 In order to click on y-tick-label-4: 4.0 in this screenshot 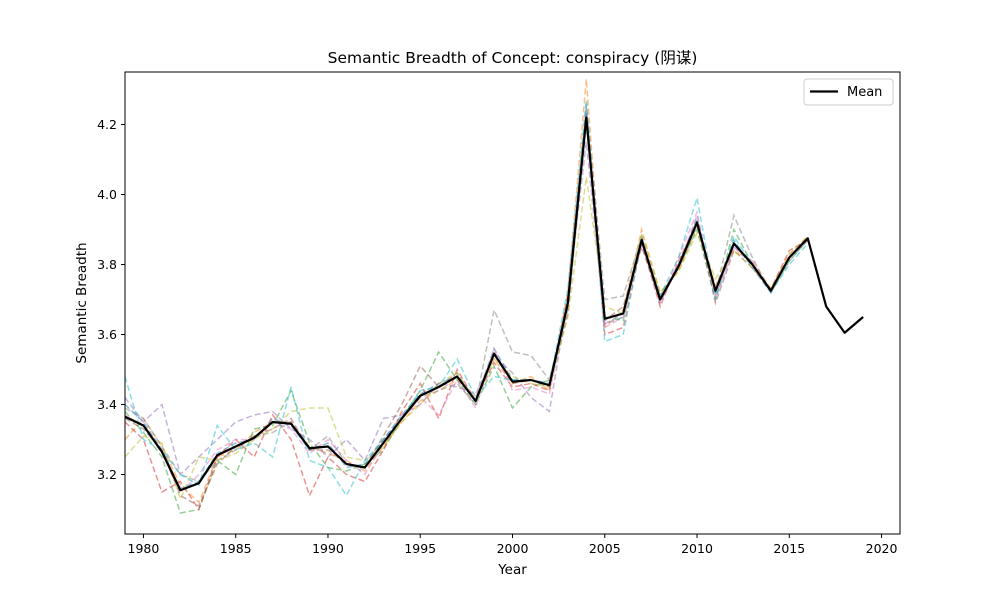, I will do `click(107, 194)`.